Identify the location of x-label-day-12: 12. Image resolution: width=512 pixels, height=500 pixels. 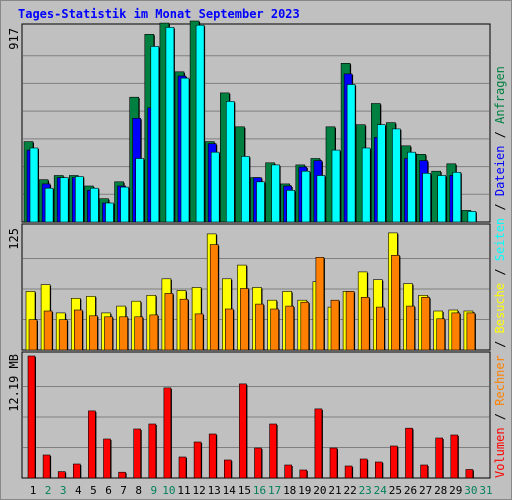
(198, 490).